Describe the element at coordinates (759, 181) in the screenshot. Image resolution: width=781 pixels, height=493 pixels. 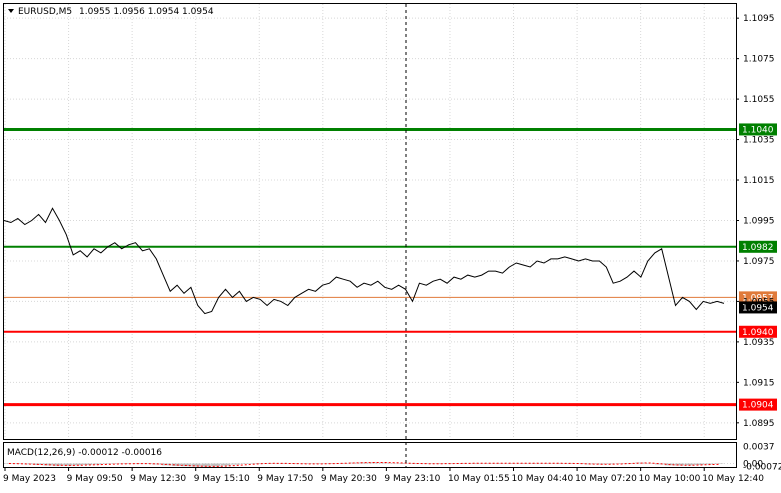
I see `y-tick-label: 1.1015` at that location.